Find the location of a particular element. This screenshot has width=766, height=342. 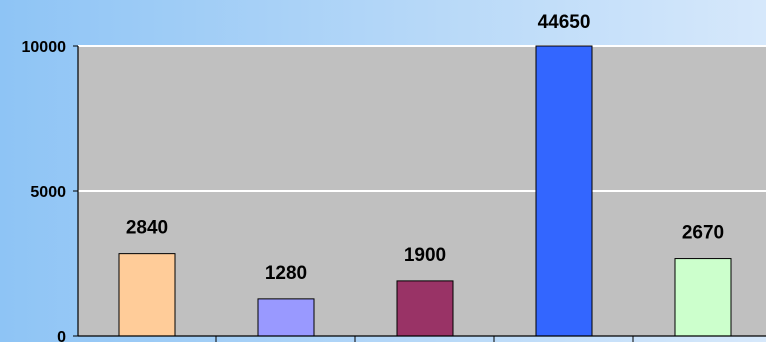

data-label: 2670 is located at coordinates (703, 233).